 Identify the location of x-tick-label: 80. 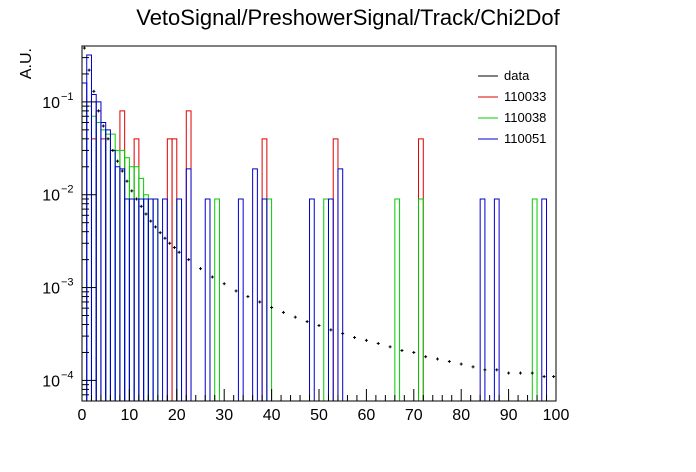
(461, 415).